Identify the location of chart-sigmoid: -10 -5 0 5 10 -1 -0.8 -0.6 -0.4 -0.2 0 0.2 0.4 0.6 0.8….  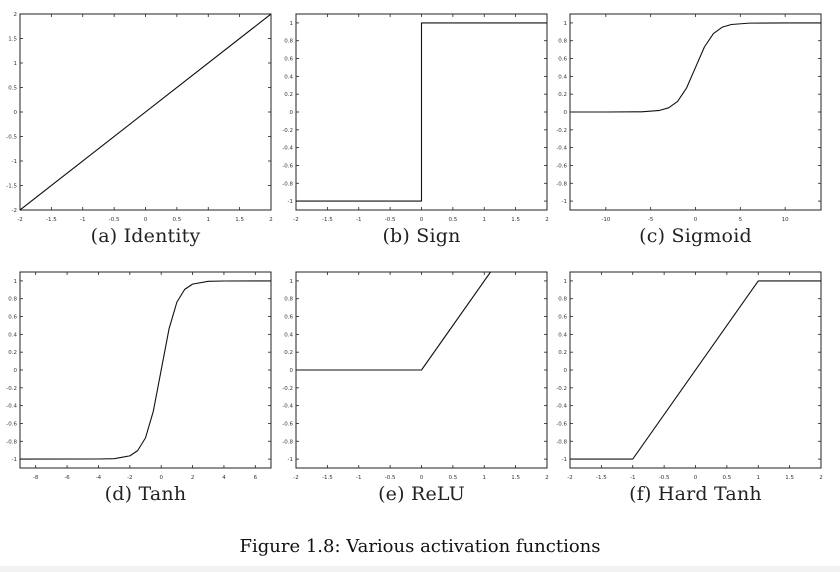
(689, 118).